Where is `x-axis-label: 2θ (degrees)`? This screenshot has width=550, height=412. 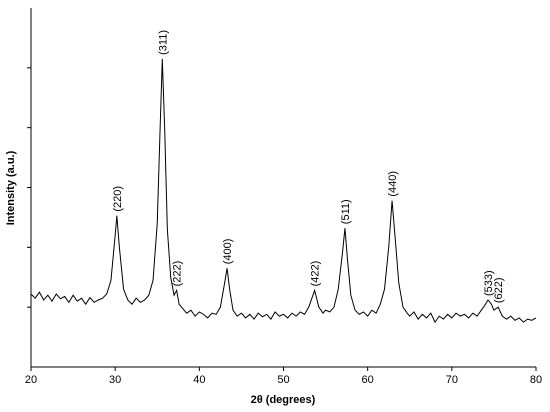
x-axis-label: 2θ (degrees) is located at coordinates (283, 400).